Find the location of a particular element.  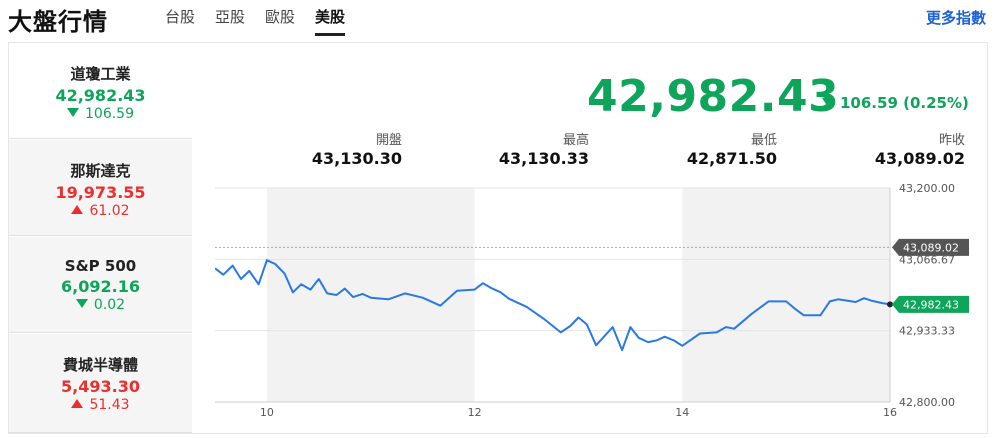

index-value: 42,982.43 is located at coordinates (100, 95).